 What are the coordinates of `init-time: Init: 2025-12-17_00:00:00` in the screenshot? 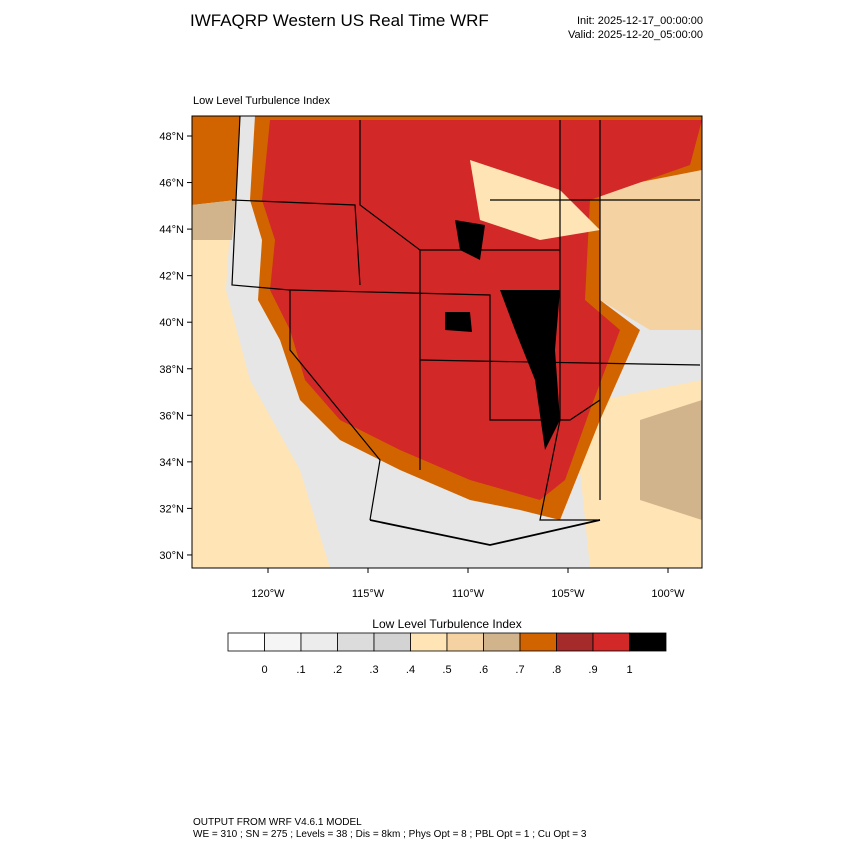 It's located at (640, 21).